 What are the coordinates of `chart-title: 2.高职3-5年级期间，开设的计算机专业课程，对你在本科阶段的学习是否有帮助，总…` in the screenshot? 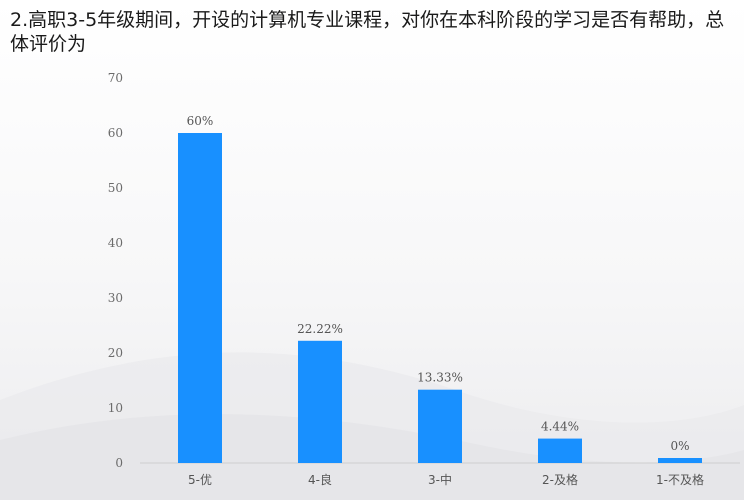 It's located at (367, 32).